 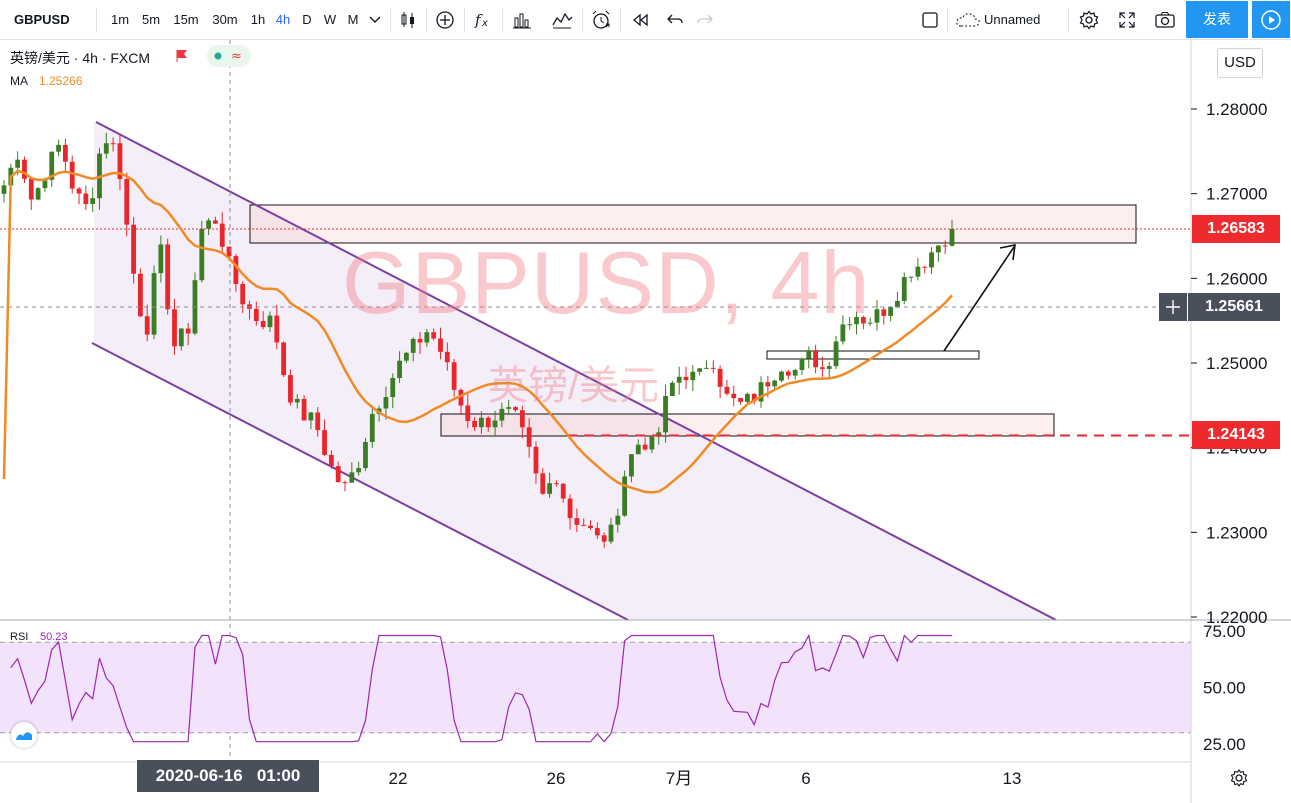 I want to click on timeframe-15m: 15m, so click(x=186, y=19).